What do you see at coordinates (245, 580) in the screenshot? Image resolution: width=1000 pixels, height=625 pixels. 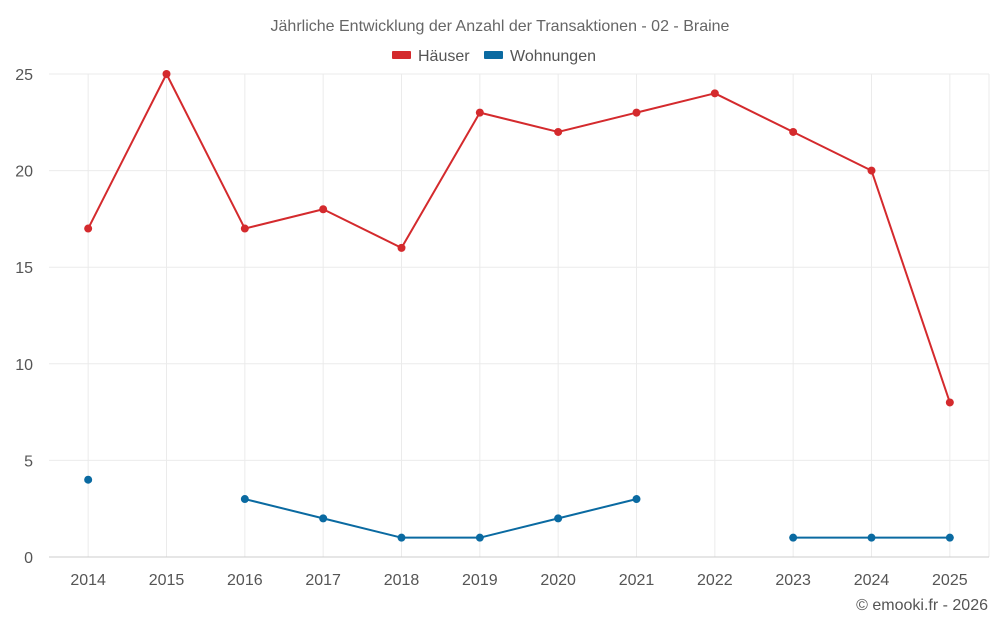 I see `x-tick-label: 2016` at bounding box center [245, 580].